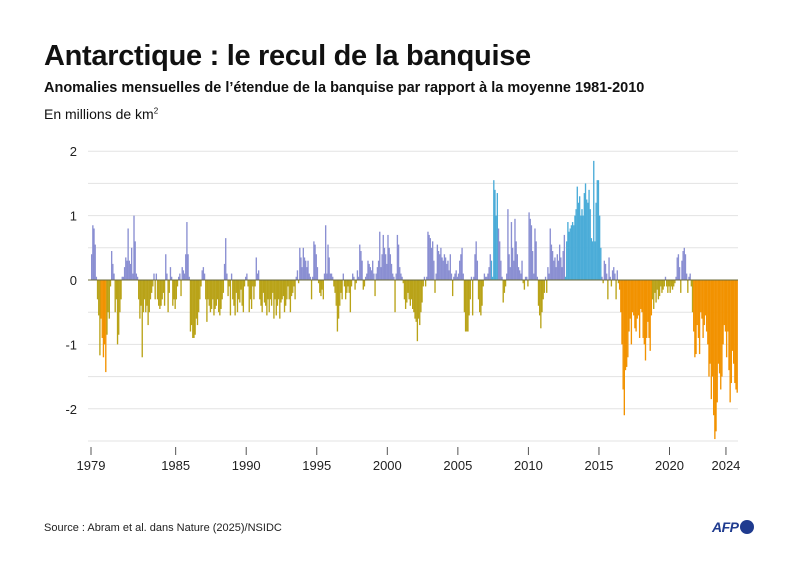 This screenshot has height=578, width=800. Describe the element at coordinates (246, 465) in the screenshot. I see `x-tick-label: 1990` at that location.